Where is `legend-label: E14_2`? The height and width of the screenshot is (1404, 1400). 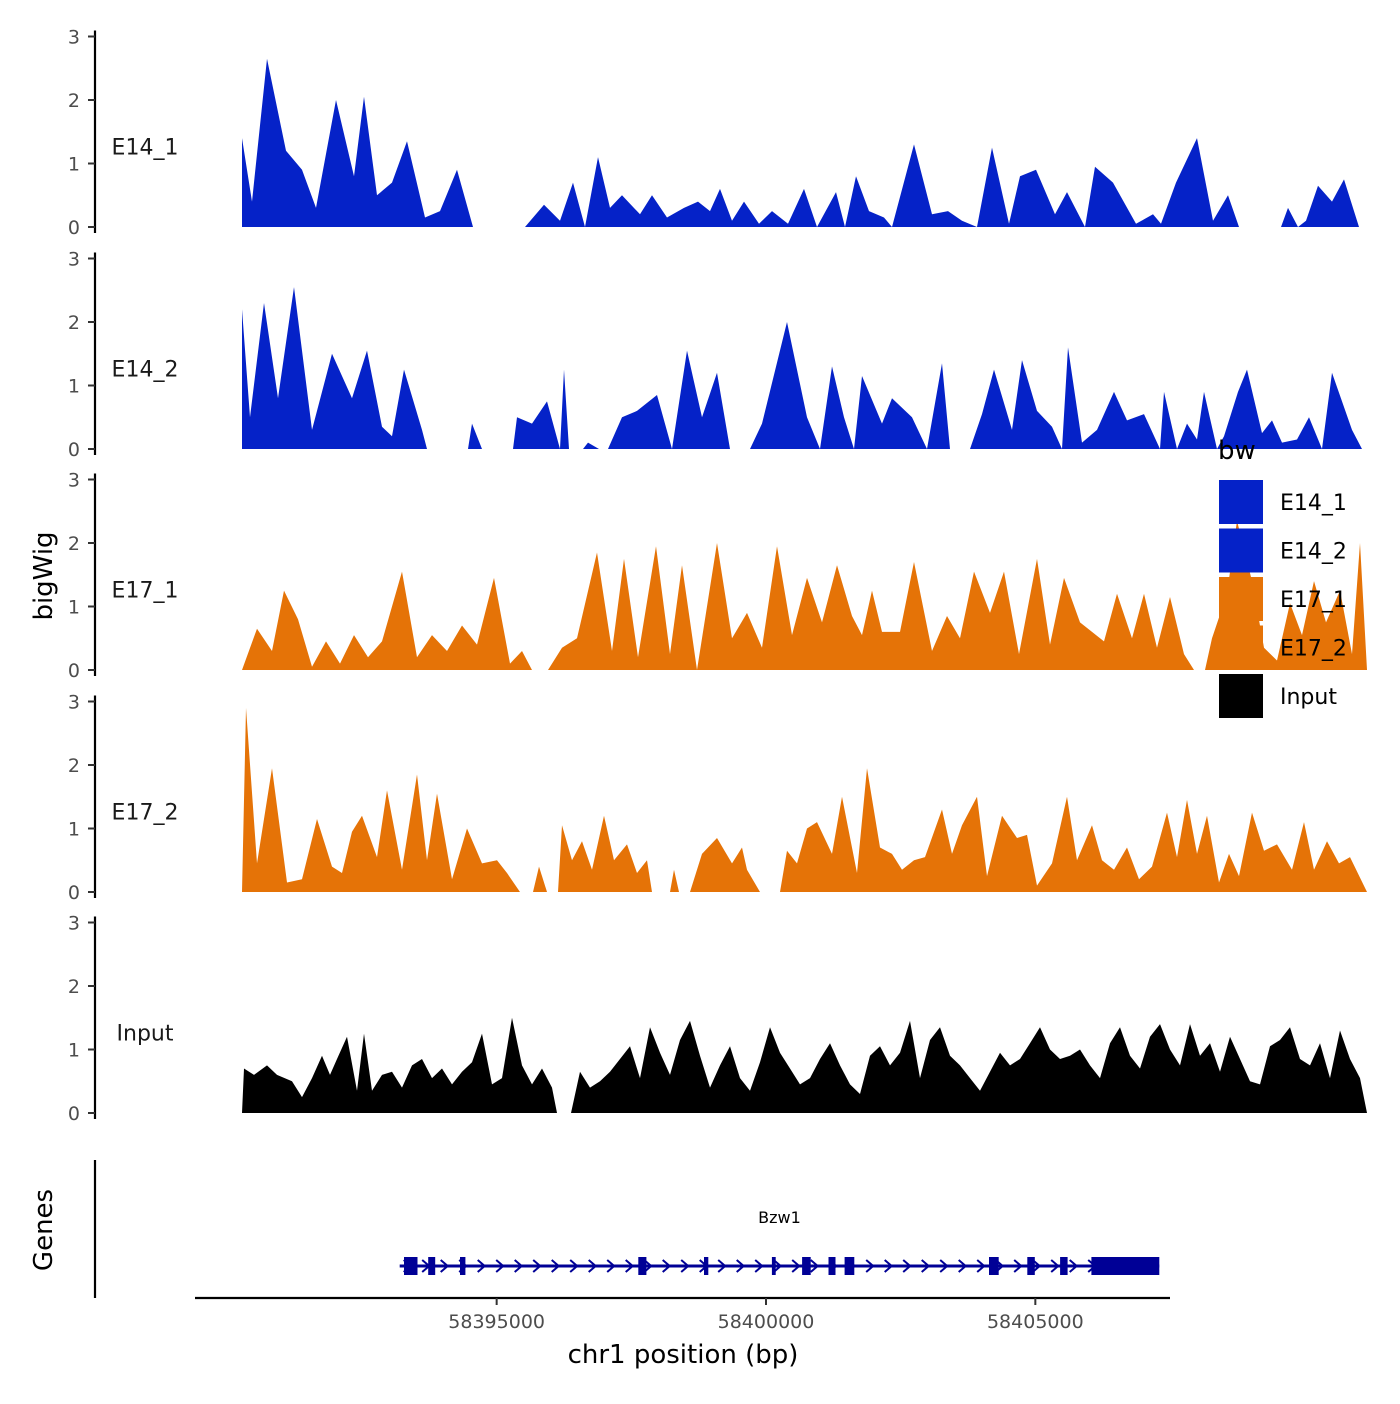 legend-label: E14_2 is located at coordinates (1313, 552).